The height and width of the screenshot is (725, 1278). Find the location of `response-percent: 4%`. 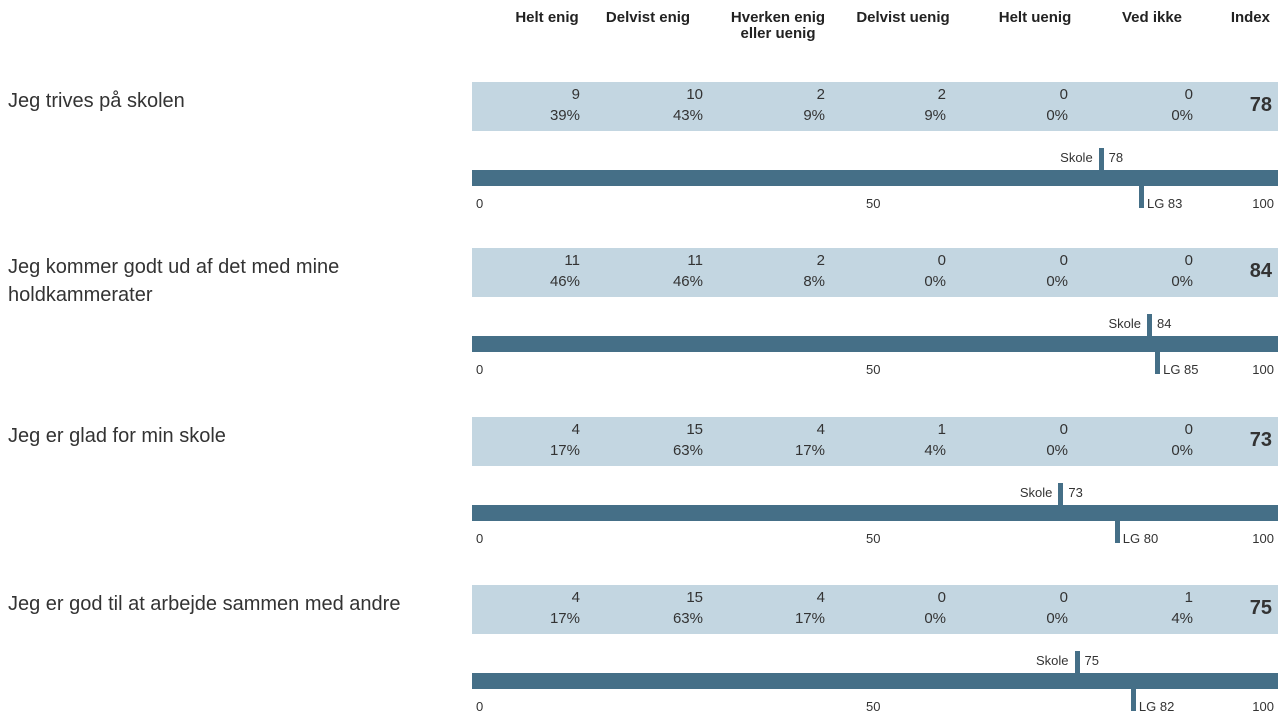

response-percent: 4% is located at coordinates (935, 450).